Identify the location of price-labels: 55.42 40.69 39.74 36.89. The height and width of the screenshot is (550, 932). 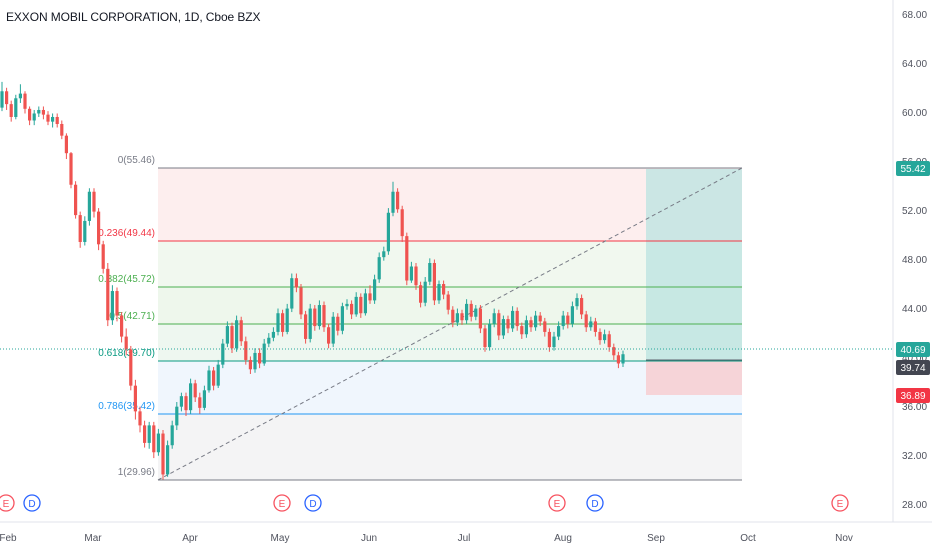
(913, 282).